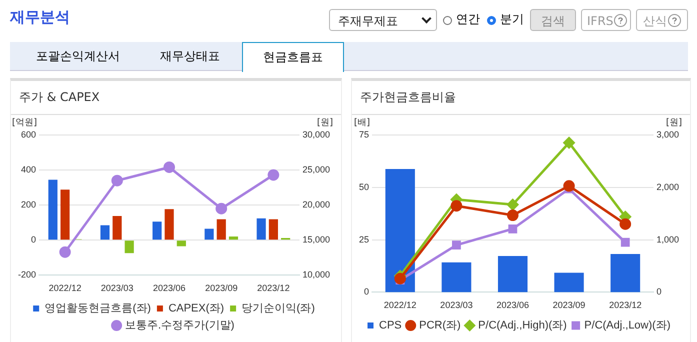 Image resolution: width=697 pixels, height=342 pixels. What do you see at coordinates (27, 275) in the screenshot?
I see `y-tick-label: -200` at bounding box center [27, 275].